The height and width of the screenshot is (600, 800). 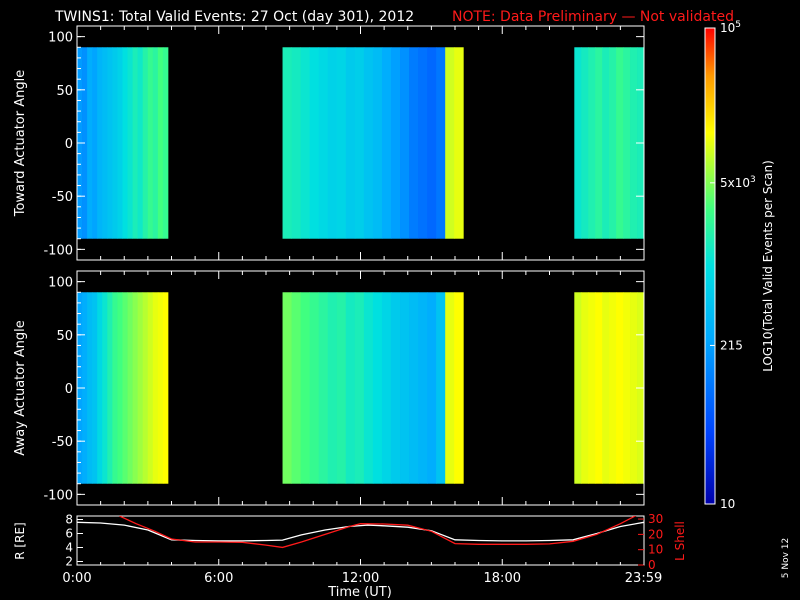 I want to click on l-shell-series-line, so click(x=378, y=532).